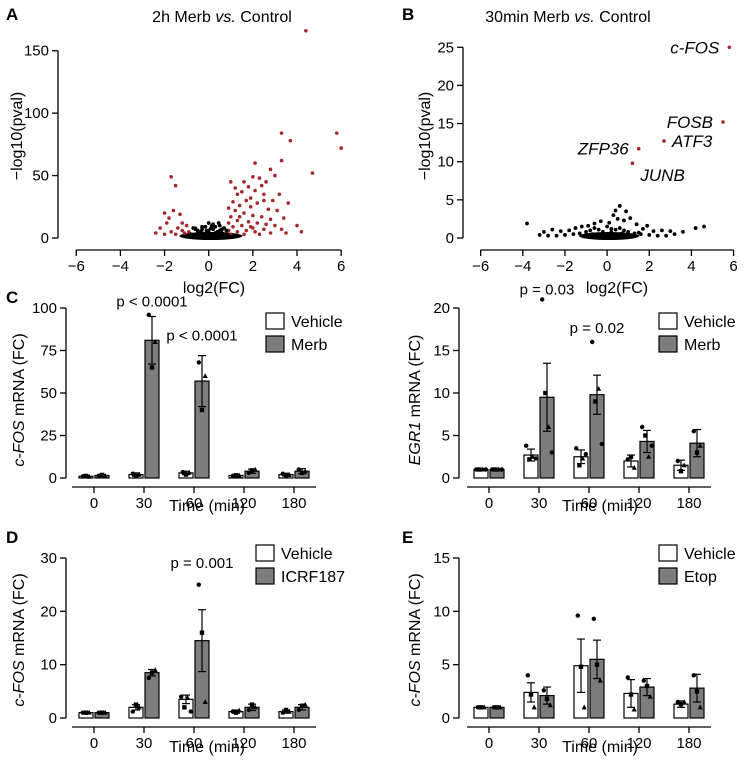 The height and width of the screenshot is (762, 747). What do you see at coordinates (638, 743) in the screenshot?
I see `x-tick-label-e: 120` at bounding box center [638, 743].